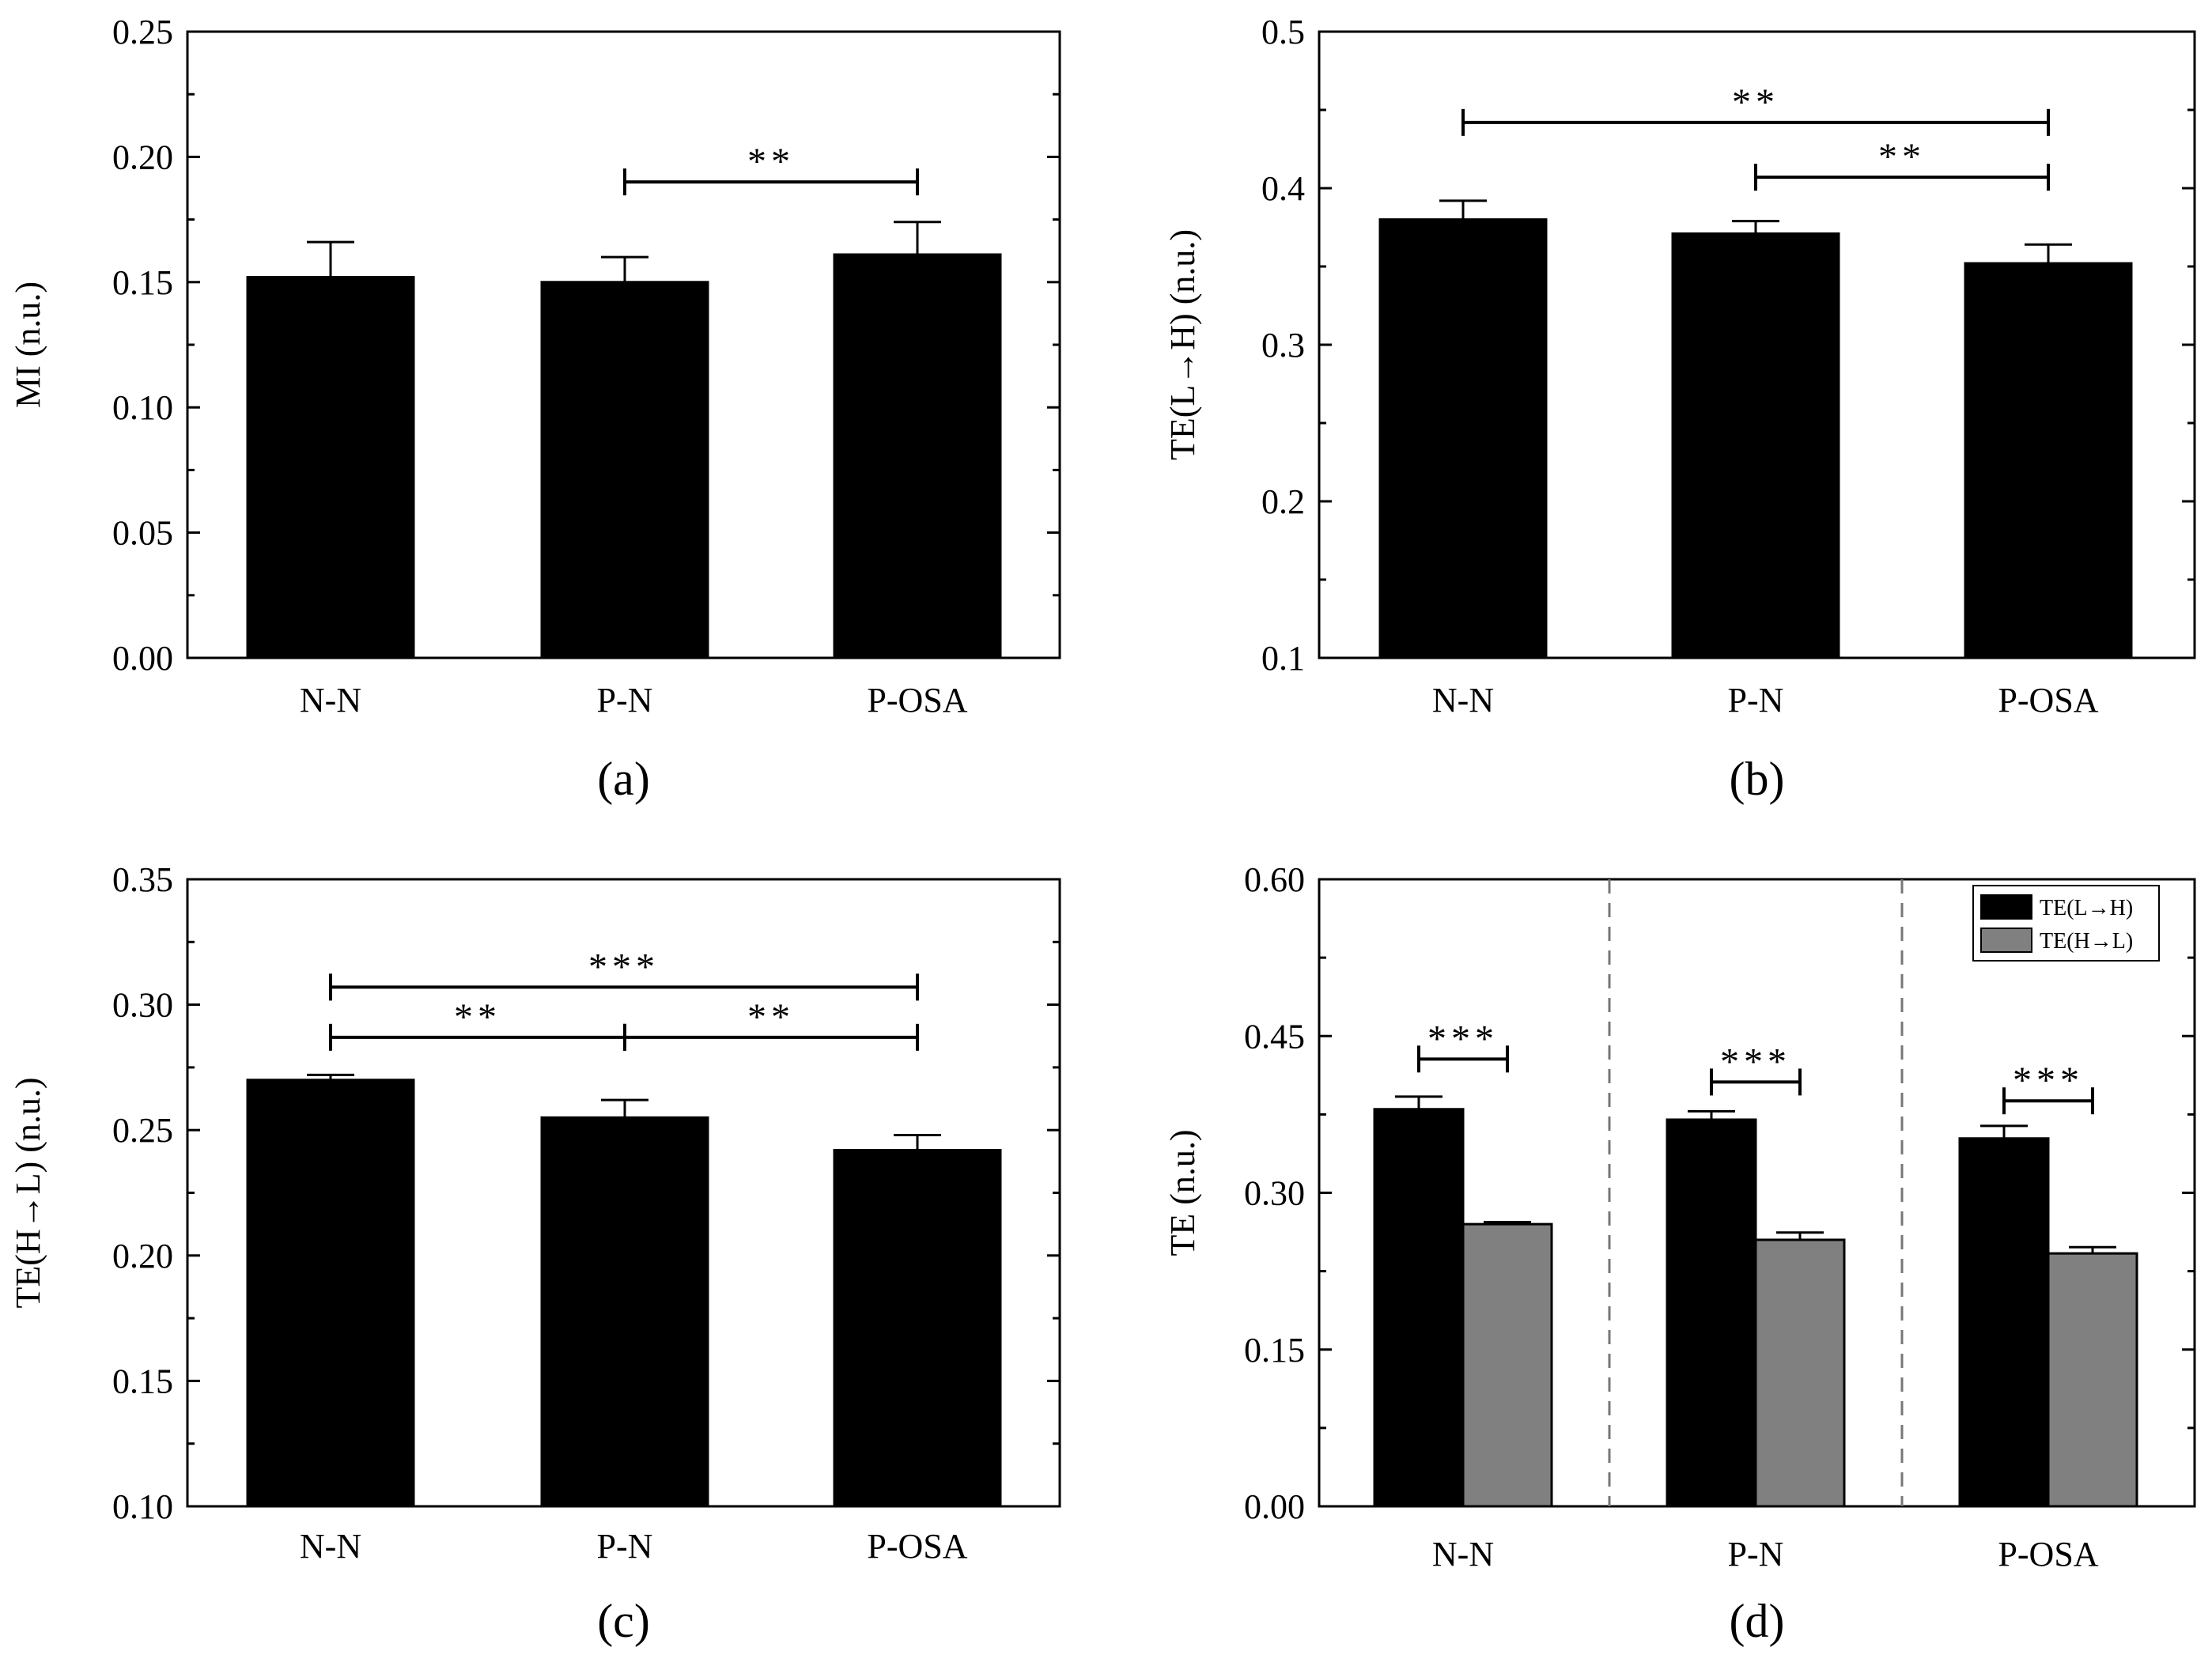  What do you see at coordinates (624, 779) in the screenshot?
I see `panel-label: (a)` at bounding box center [624, 779].